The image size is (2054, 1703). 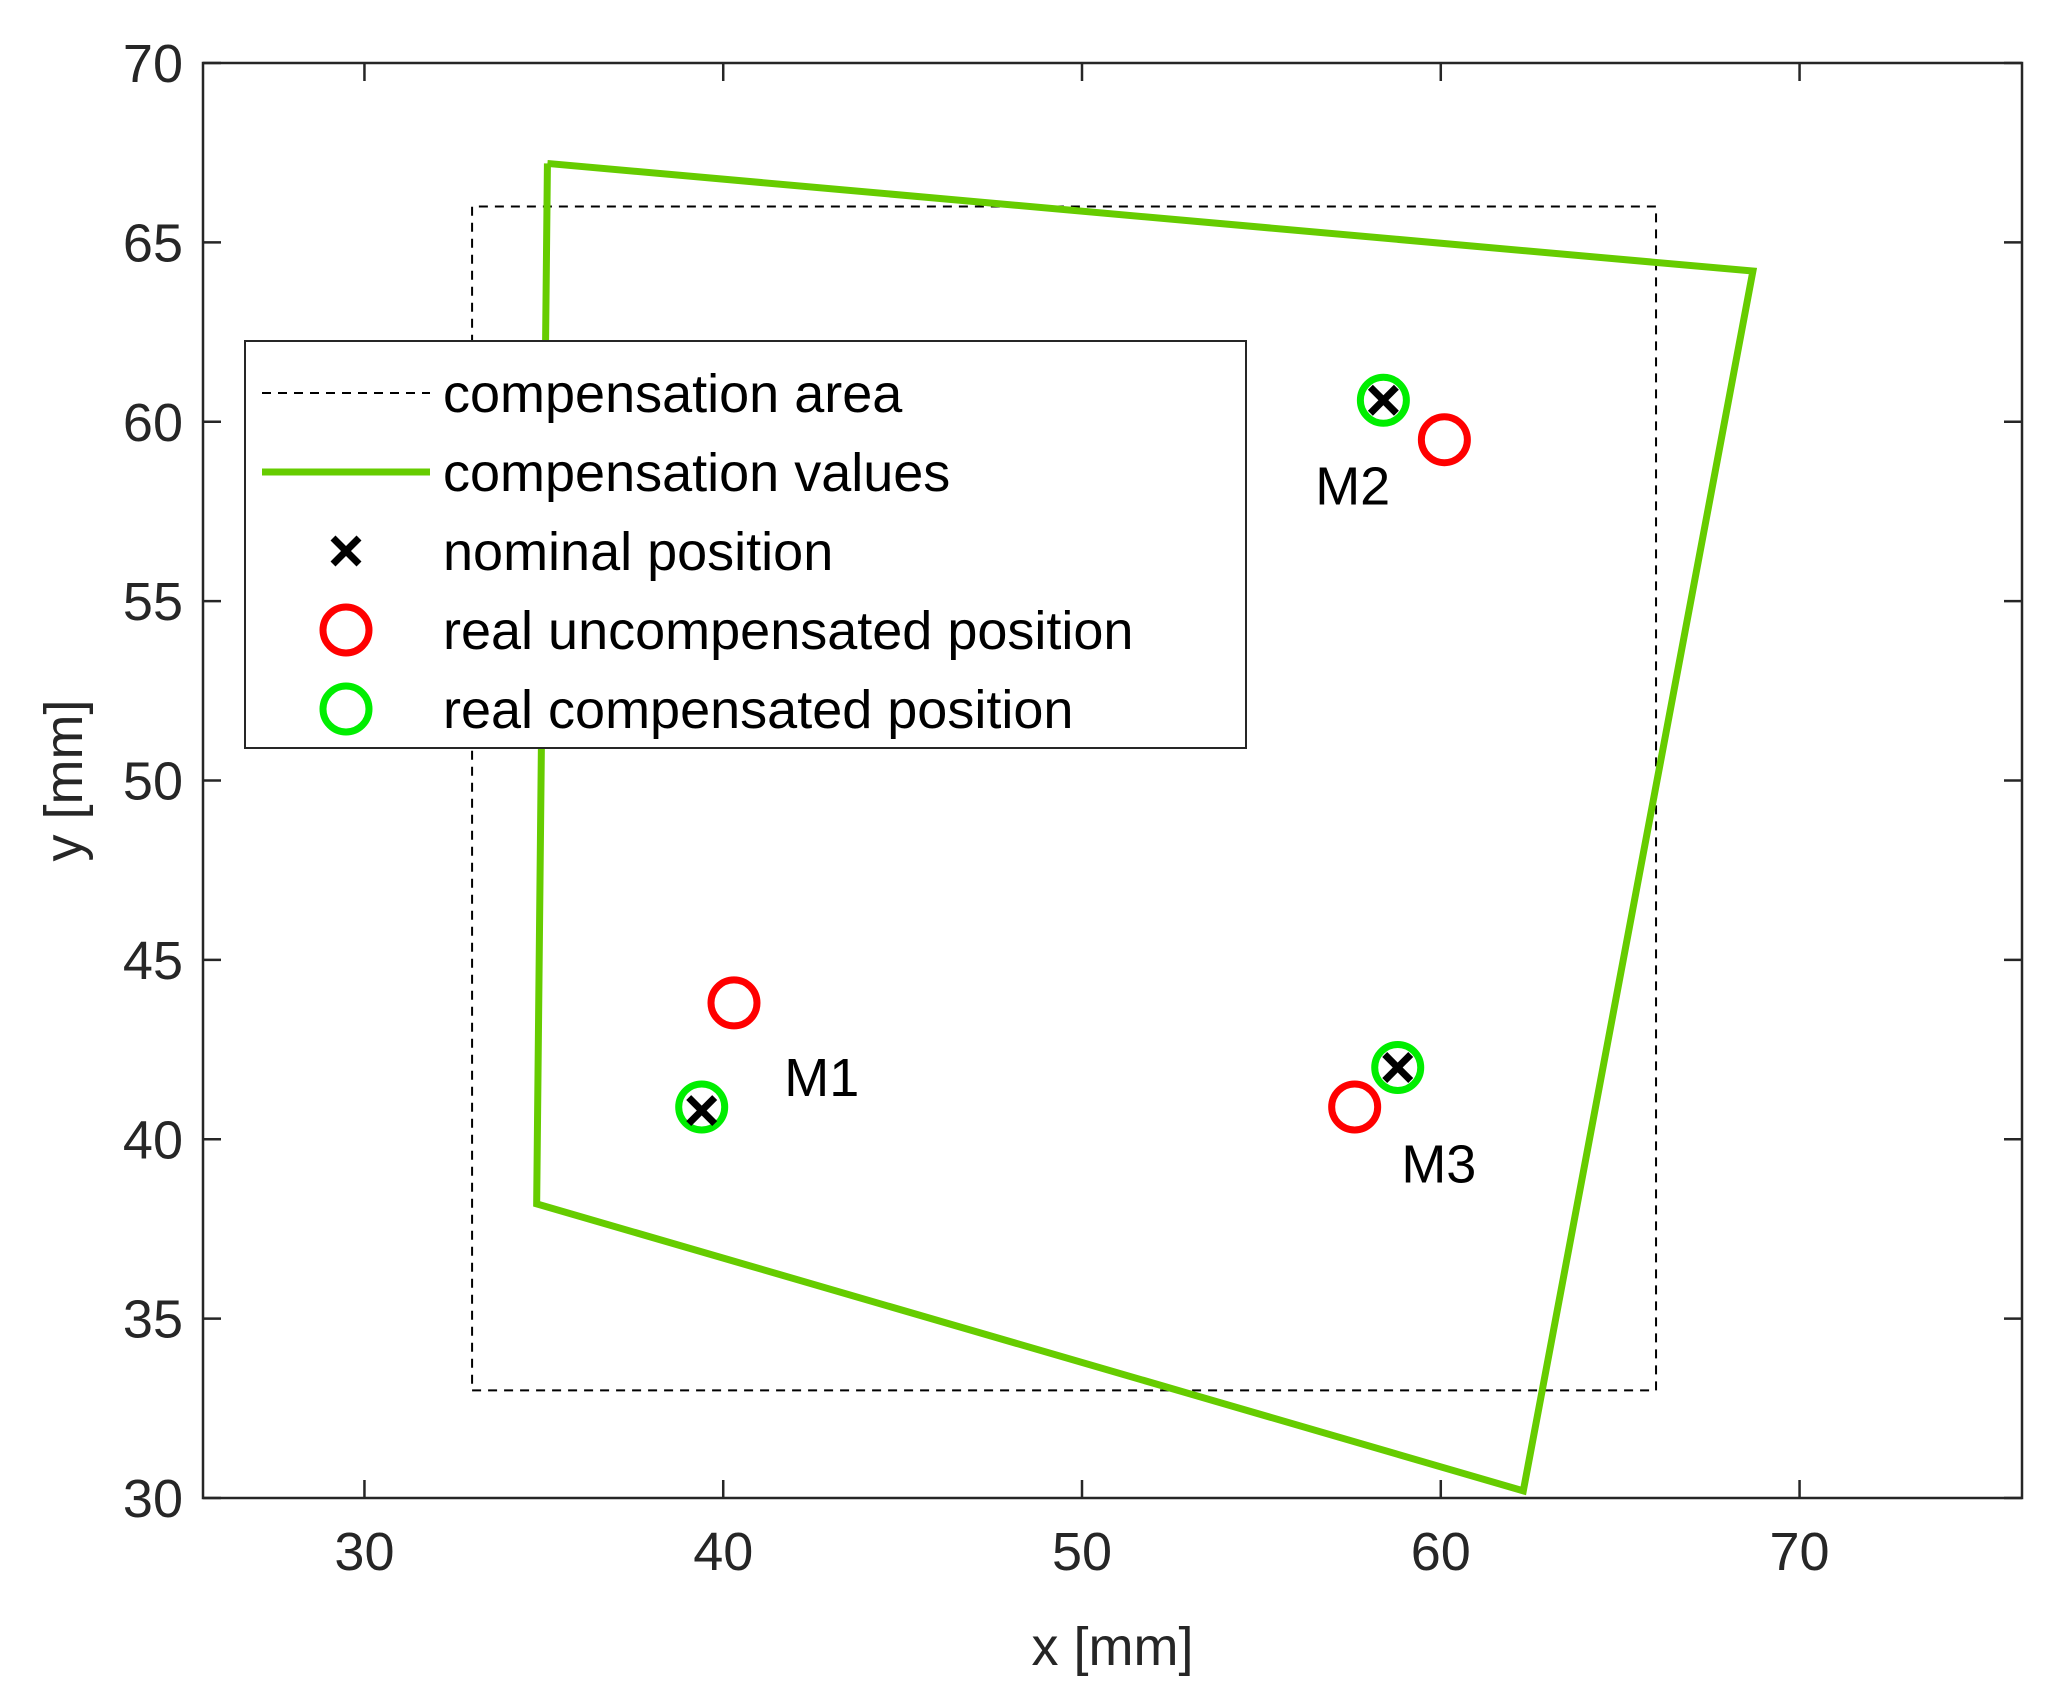 What do you see at coordinates (153, 423) in the screenshot?
I see `y-tick-label: 60` at bounding box center [153, 423].